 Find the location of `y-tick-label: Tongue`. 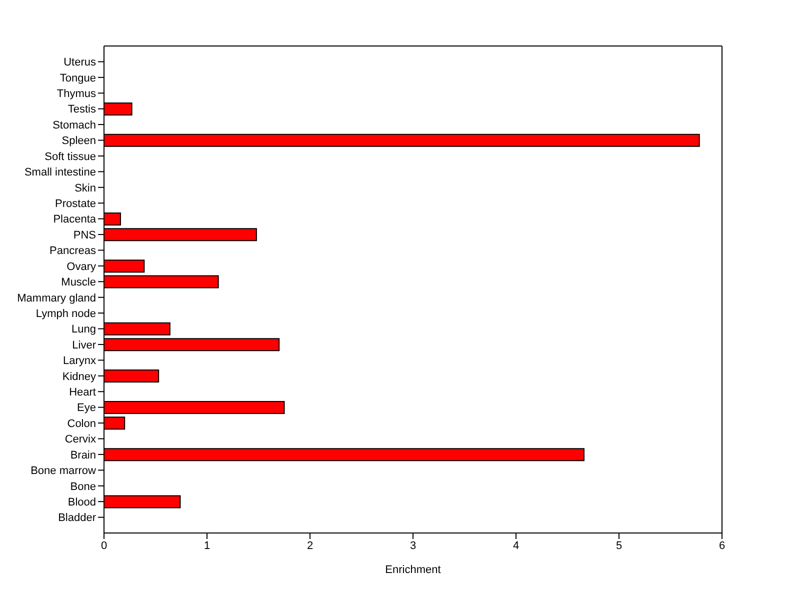

y-tick-label: Tongue is located at coordinates (78, 78).